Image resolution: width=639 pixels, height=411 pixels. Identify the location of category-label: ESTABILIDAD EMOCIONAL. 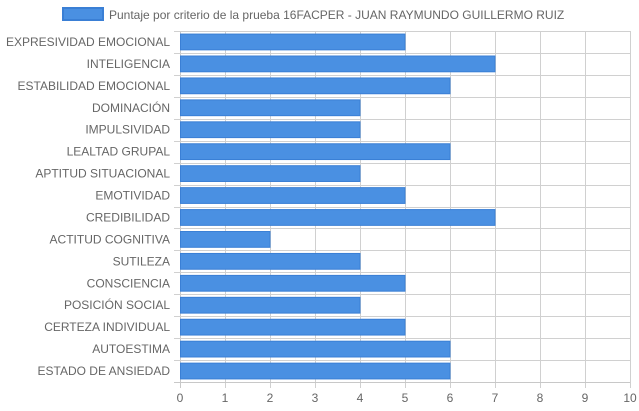
(94, 86).